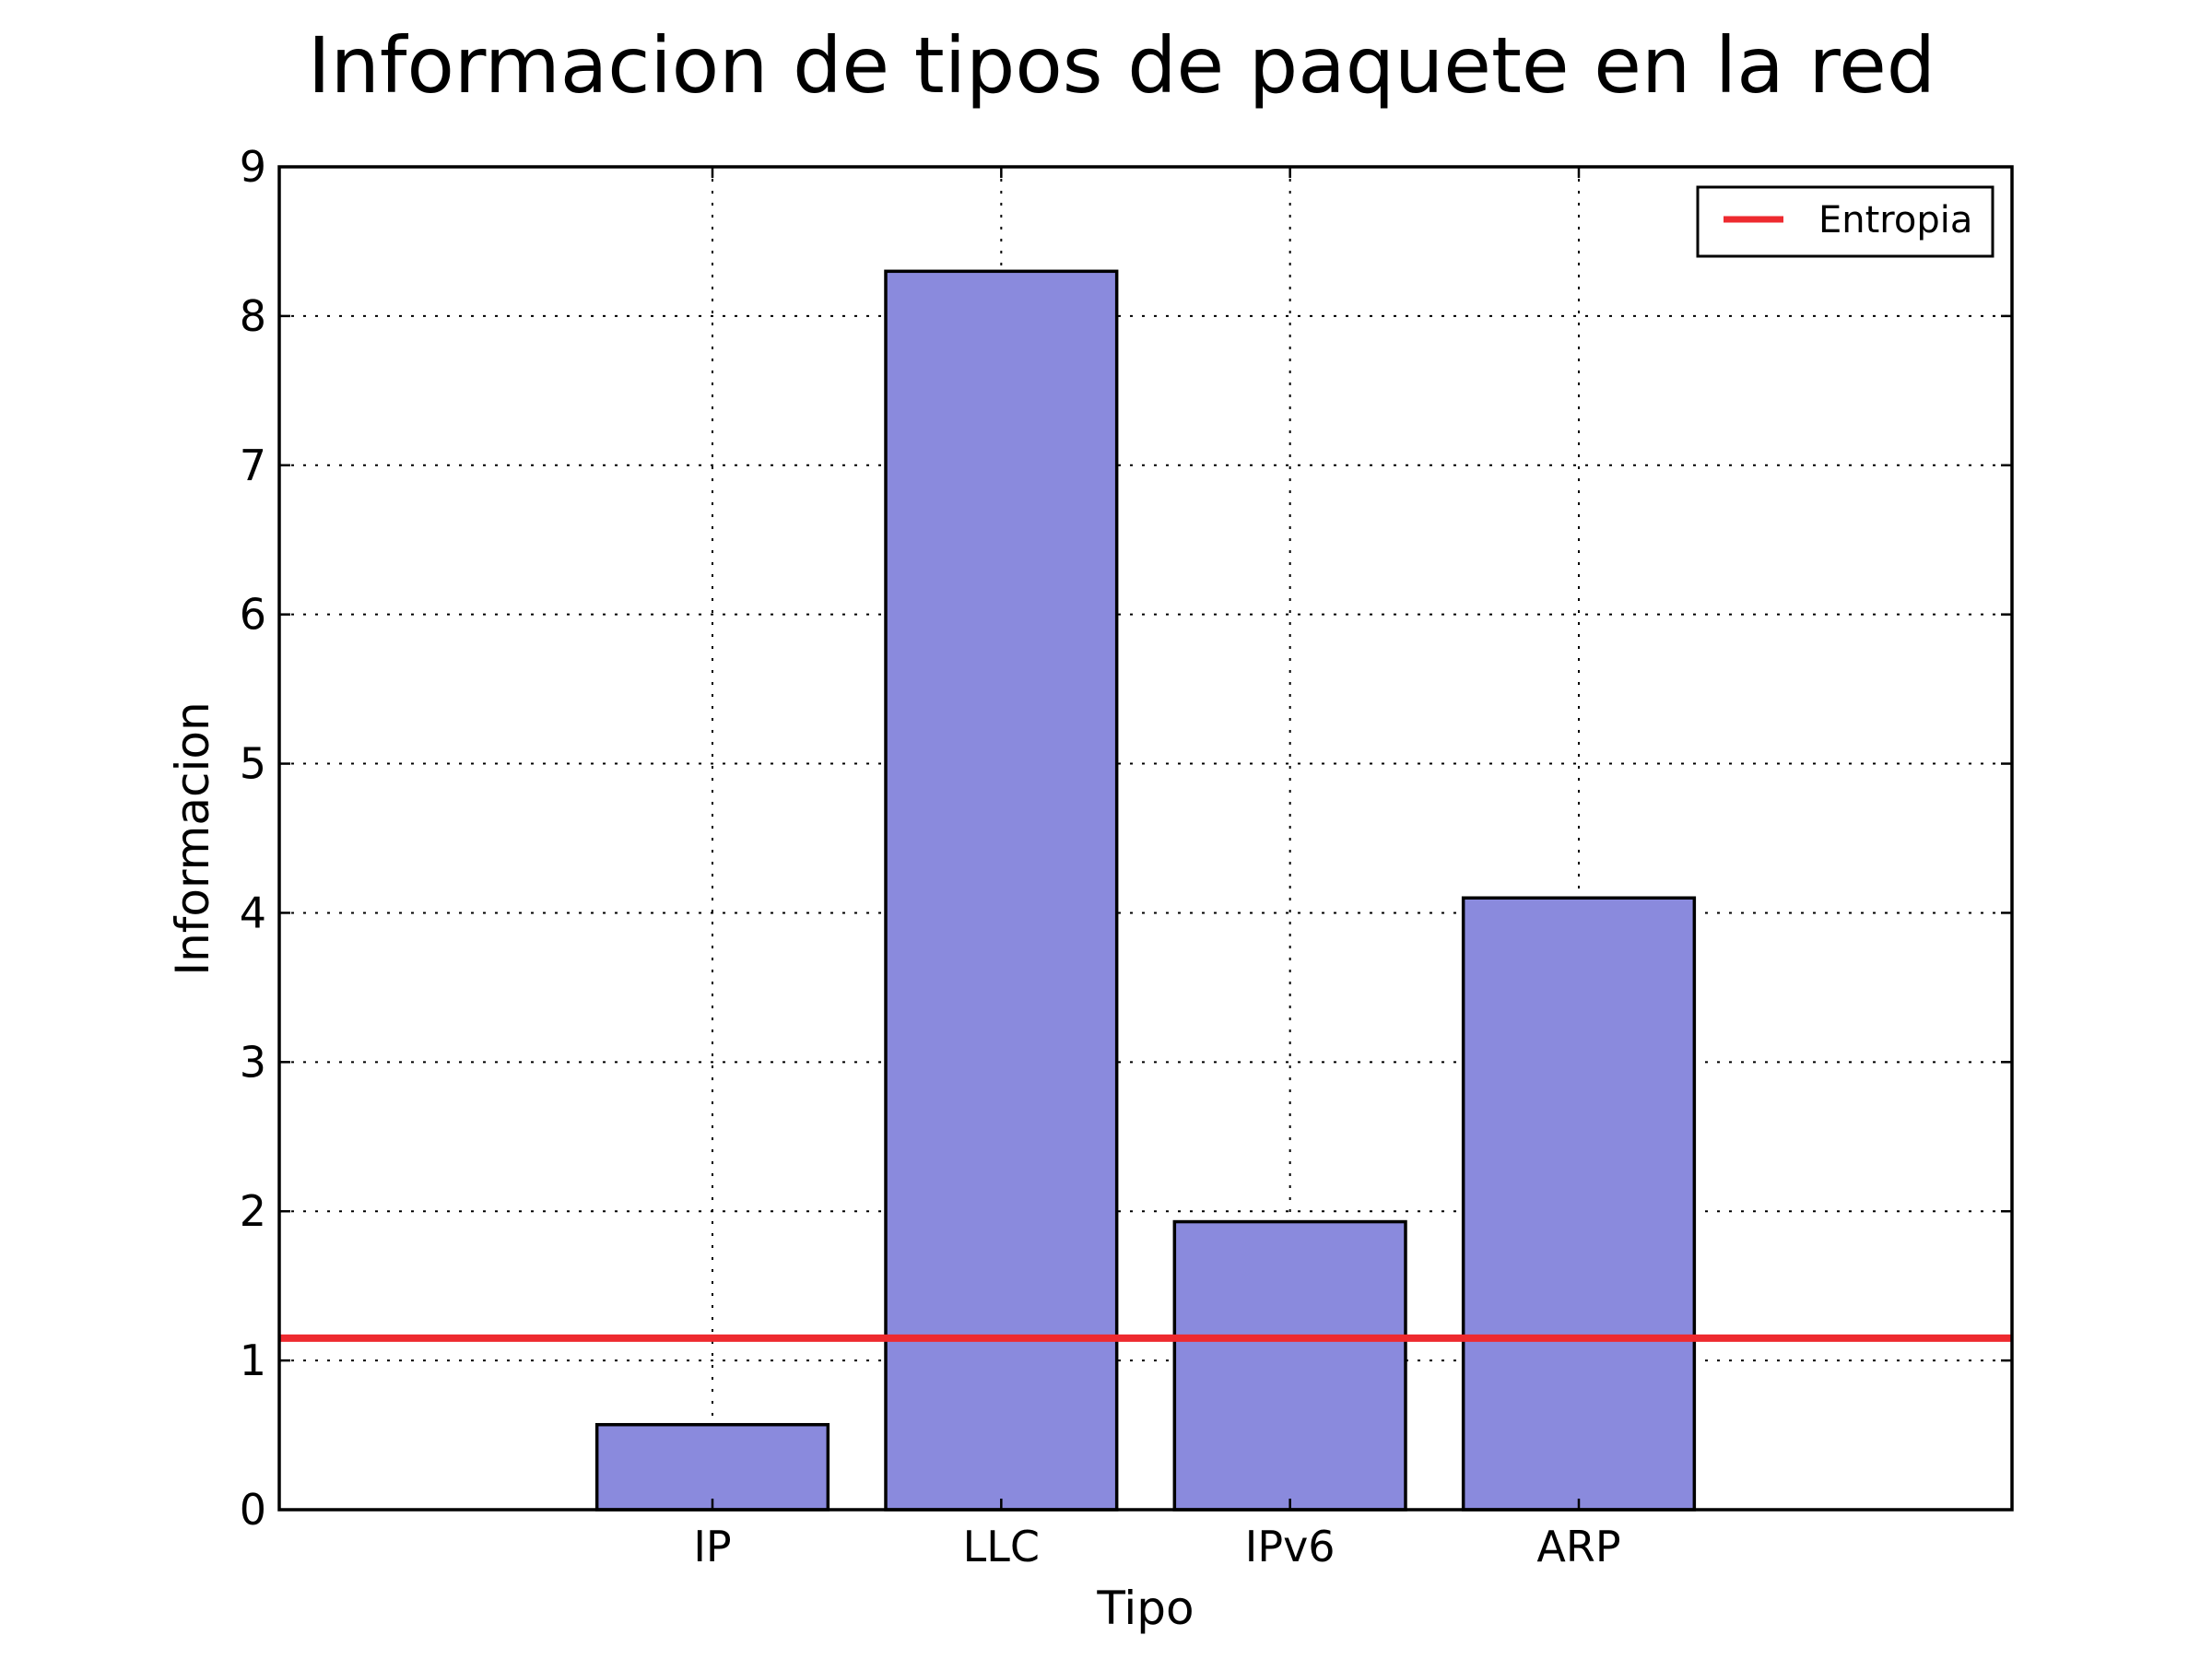 This screenshot has width=2212, height=1659. Describe the element at coordinates (1578, 1546) in the screenshot. I see `x-tick-label-arp: ARP` at that location.